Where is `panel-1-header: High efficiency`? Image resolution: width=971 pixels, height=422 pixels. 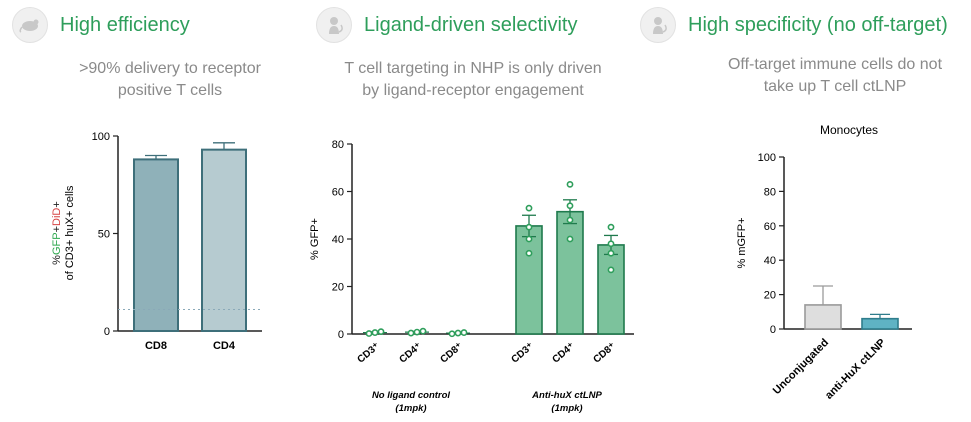
panel-1-header: High efficiency is located at coordinates (101, 25).